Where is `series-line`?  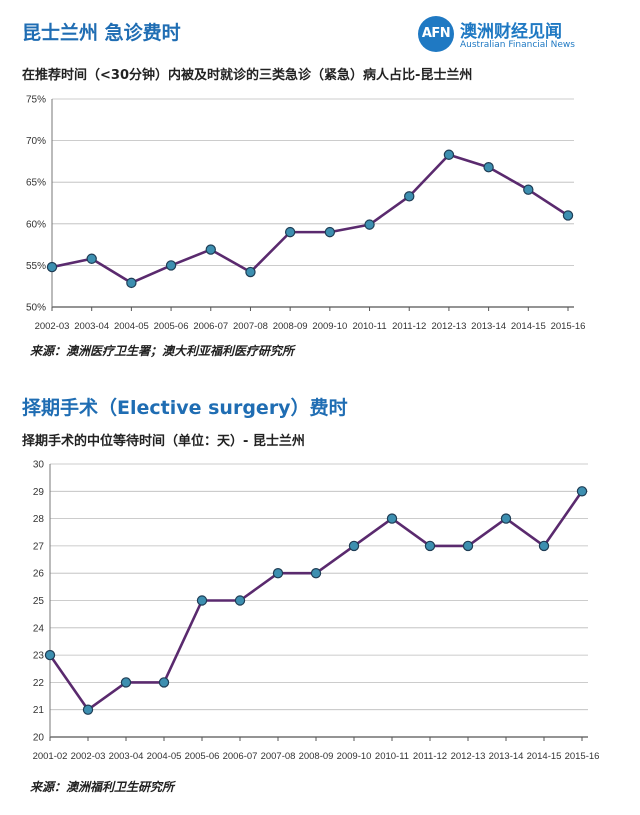
series-line is located at coordinates (310, 219).